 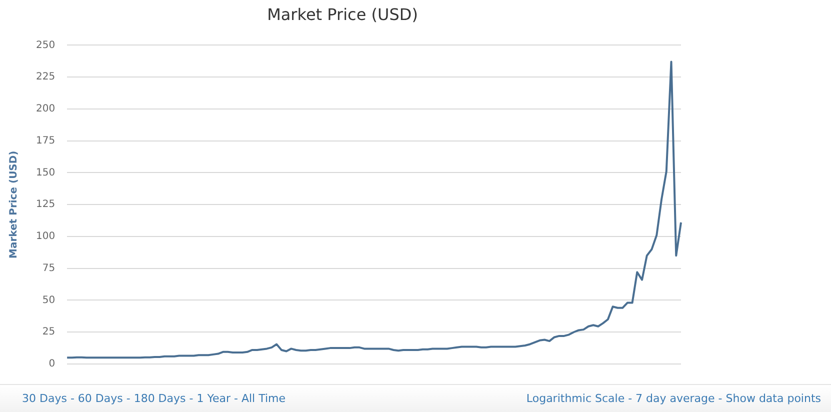 What do you see at coordinates (673, 398) in the screenshot?
I see `text: Logarithmic Scale - 7 day average - Show data points` at bounding box center [673, 398].